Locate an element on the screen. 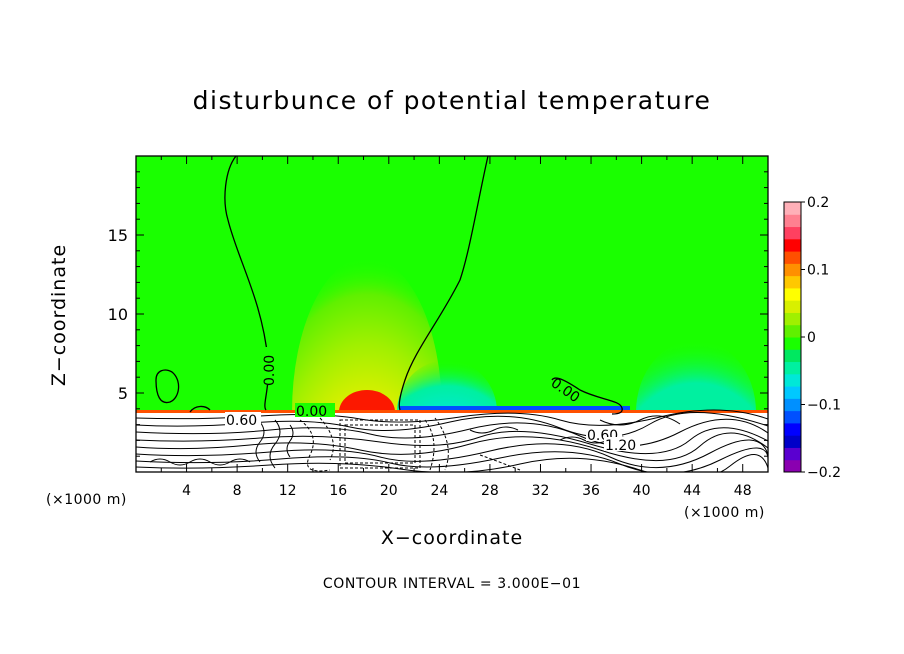  colorbar-label: 0 is located at coordinates (811, 338).